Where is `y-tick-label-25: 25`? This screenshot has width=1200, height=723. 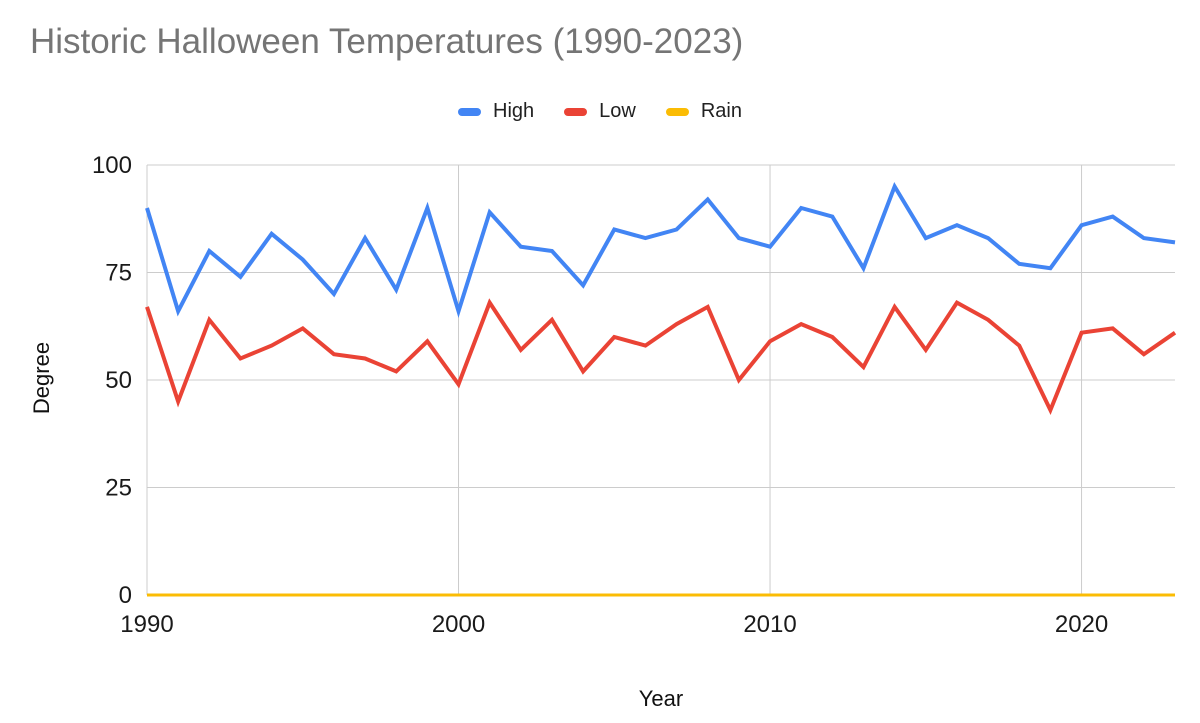 y-tick-label-25: 25 is located at coordinates (118, 488).